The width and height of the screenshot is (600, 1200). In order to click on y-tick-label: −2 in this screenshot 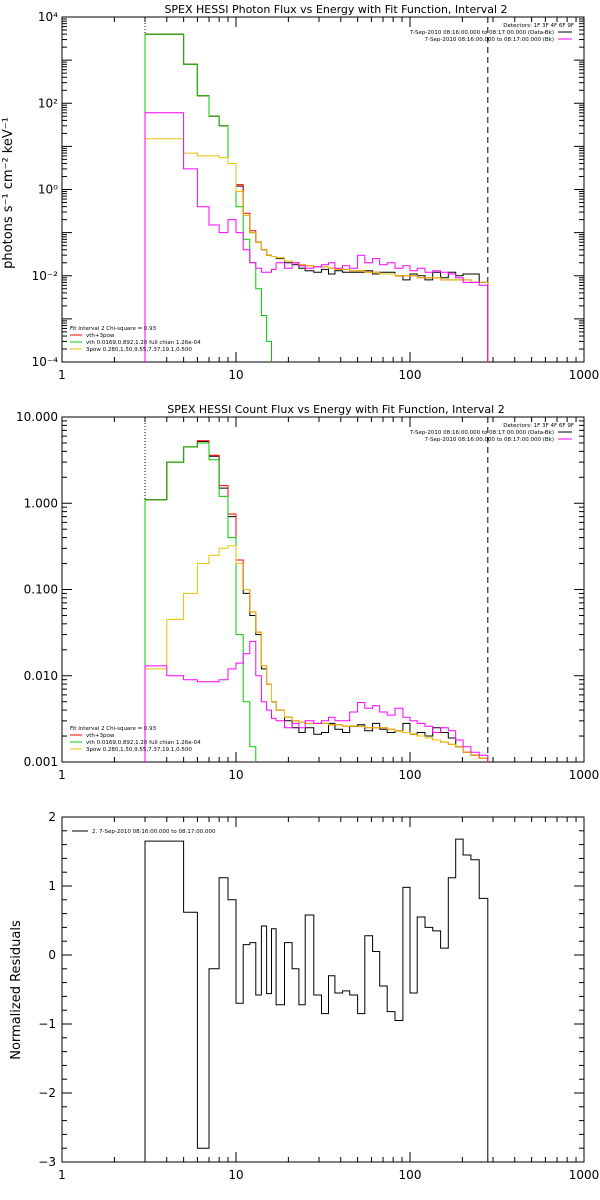, I will do `click(47, 1093)`.